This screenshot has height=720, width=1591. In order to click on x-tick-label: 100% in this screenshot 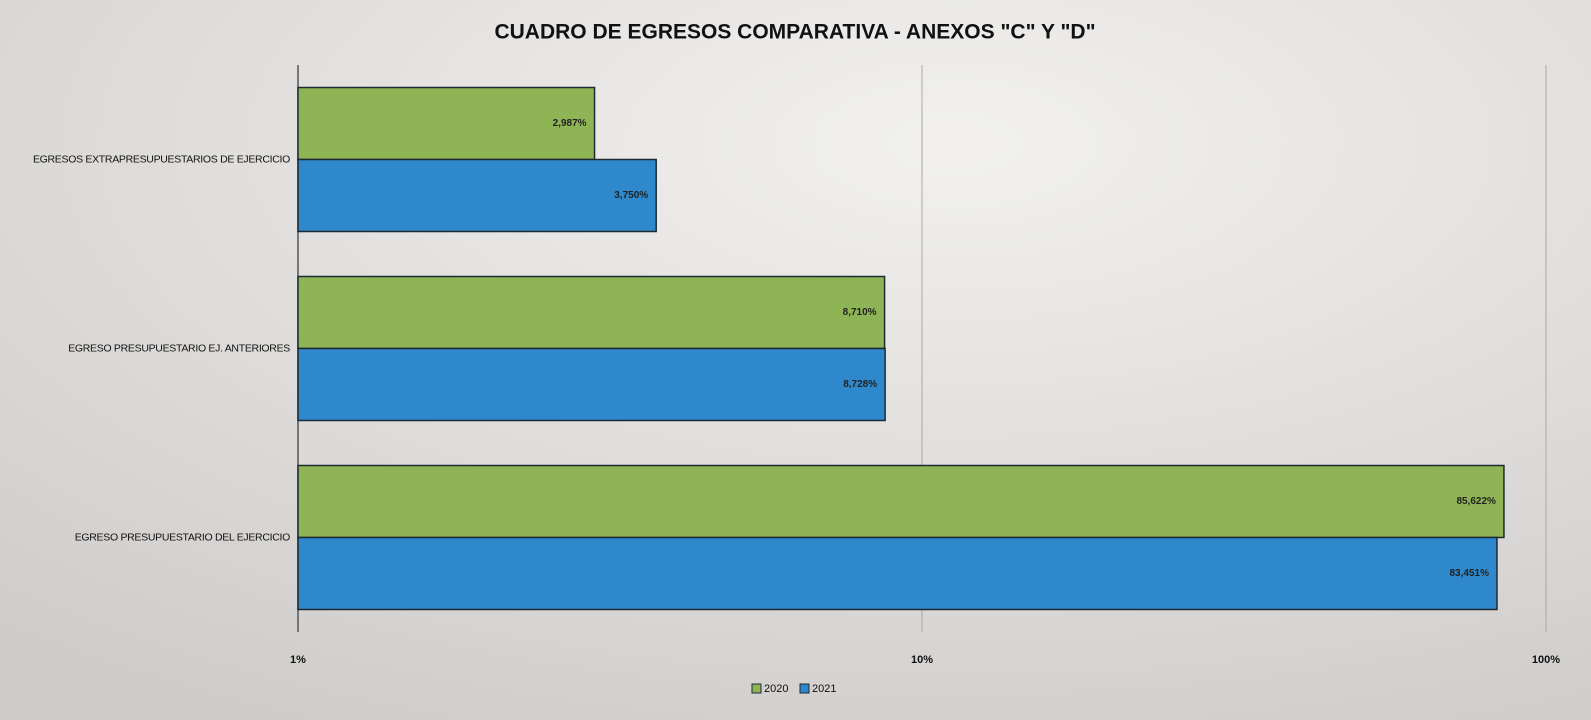, I will do `click(1546, 660)`.